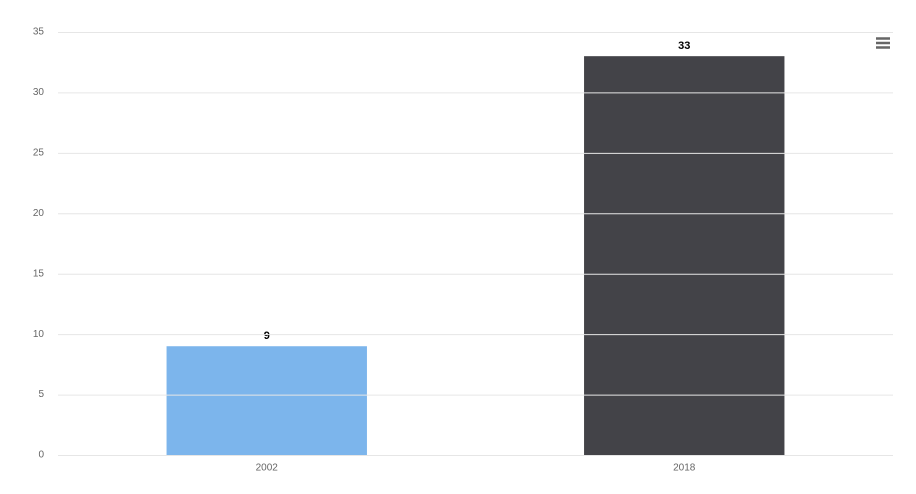 The height and width of the screenshot is (494, 916). I want to click on x-tick-label: 2018, so click(684, 468).